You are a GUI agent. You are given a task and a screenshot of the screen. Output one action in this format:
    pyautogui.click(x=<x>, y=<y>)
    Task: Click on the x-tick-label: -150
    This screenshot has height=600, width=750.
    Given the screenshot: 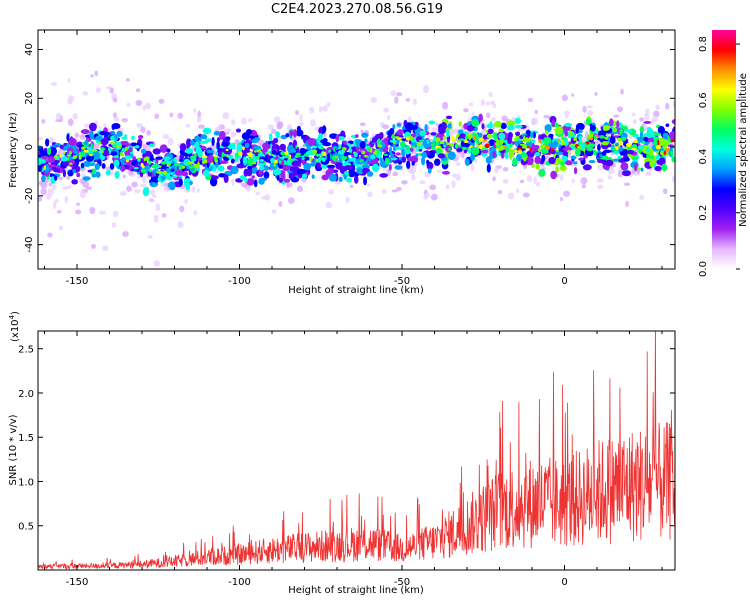 What is the action you would take?
    pyautogui.click(x=77, y=281)
    